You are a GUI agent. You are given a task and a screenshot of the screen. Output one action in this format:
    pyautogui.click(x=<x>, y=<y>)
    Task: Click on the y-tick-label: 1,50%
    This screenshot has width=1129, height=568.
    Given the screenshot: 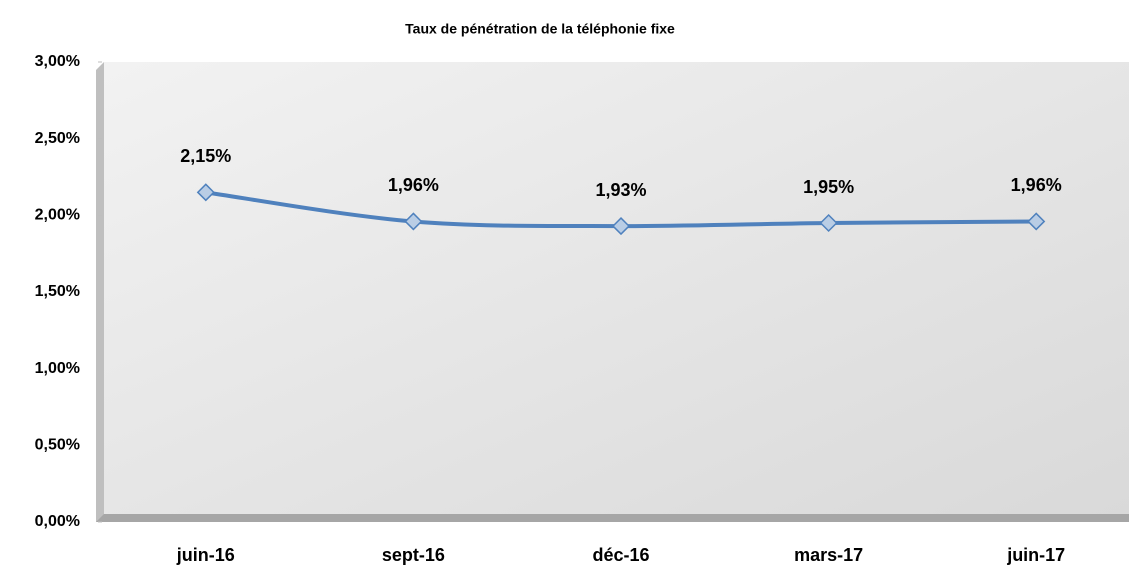 What is the action you would take?
    pyautogui.click(x=57, y=291)
    